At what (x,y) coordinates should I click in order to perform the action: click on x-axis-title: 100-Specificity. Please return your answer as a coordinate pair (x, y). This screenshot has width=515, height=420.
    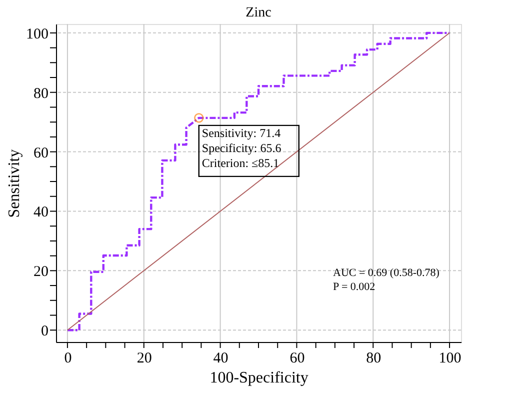
    Looking at the image, I should click on (259, 378).